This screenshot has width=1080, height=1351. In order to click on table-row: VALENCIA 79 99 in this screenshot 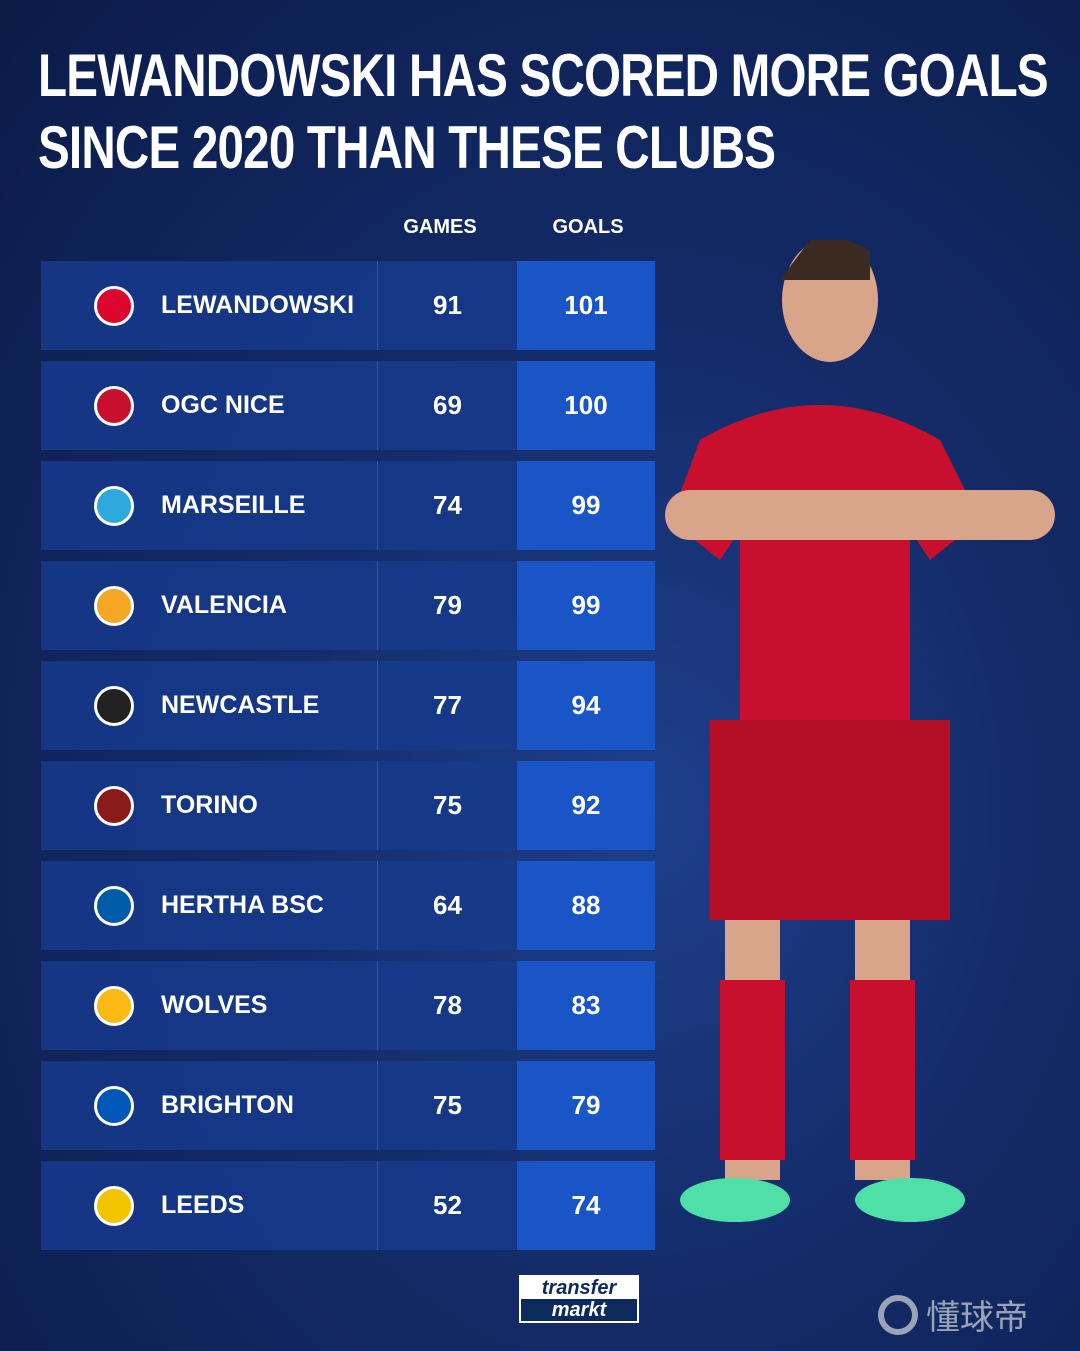, I will do `click(348, 605)`.